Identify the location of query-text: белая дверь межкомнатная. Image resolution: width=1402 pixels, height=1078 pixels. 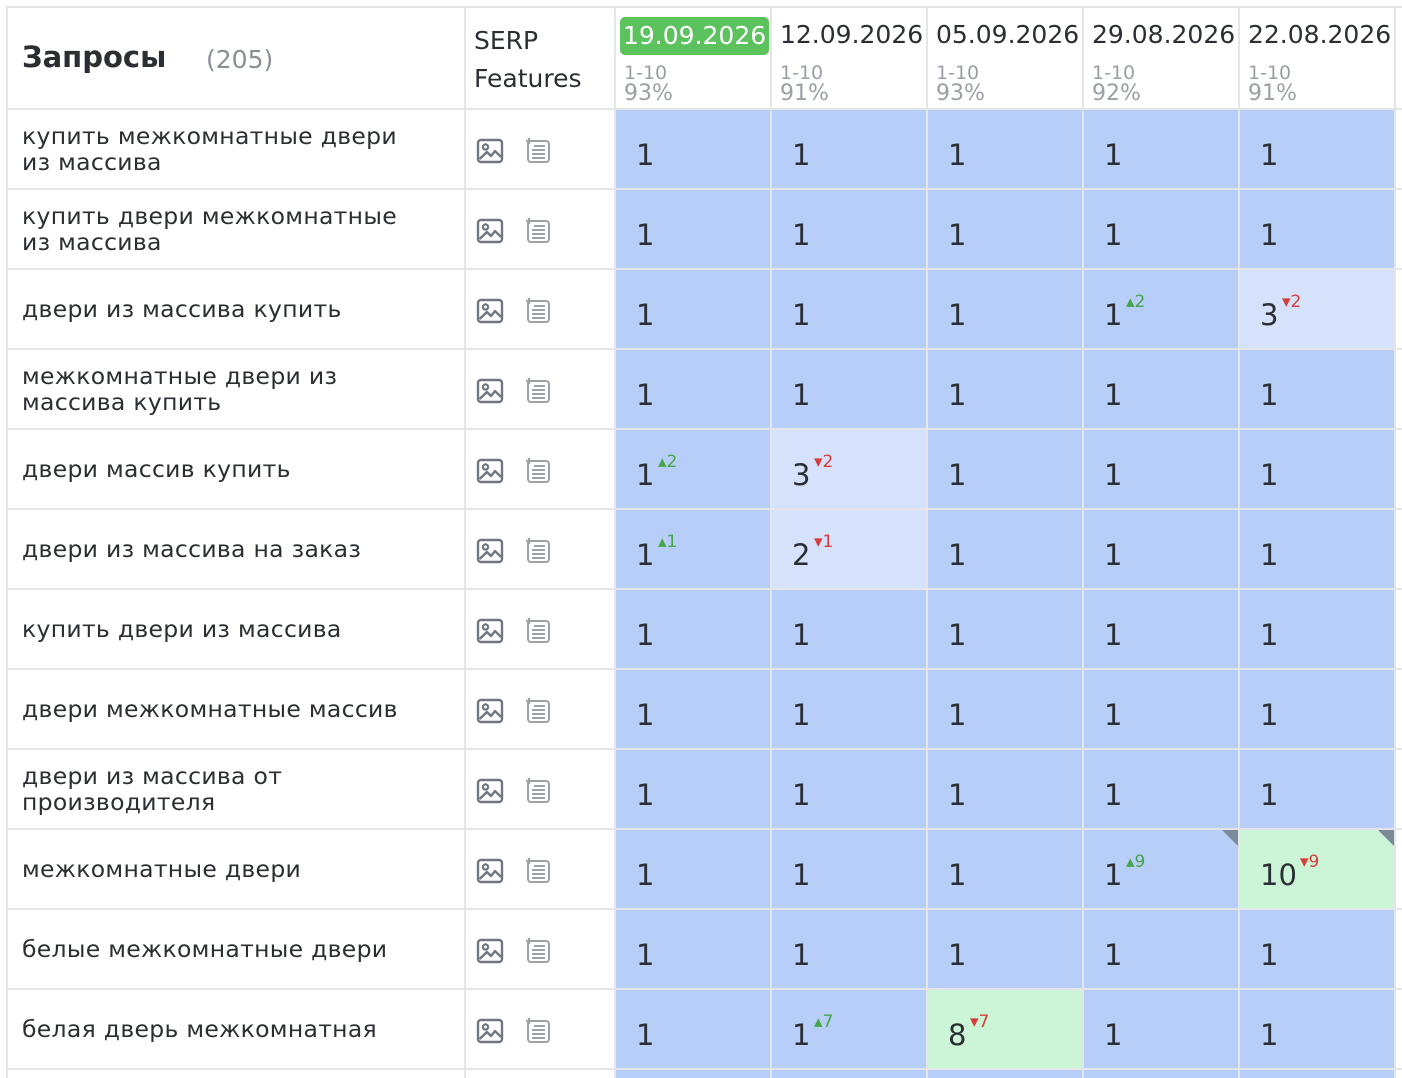
(199, 1029).